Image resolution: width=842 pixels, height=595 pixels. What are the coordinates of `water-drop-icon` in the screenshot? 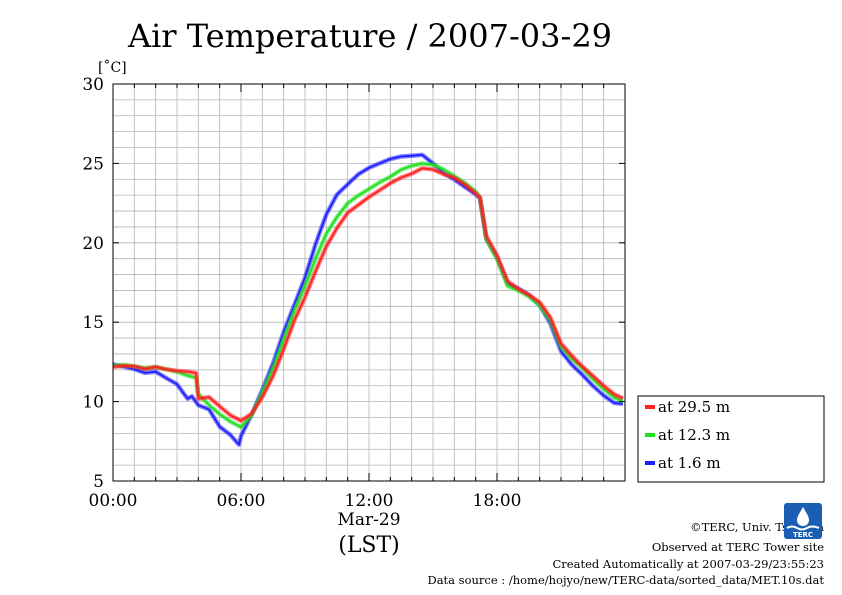 It's located at (803, 516).